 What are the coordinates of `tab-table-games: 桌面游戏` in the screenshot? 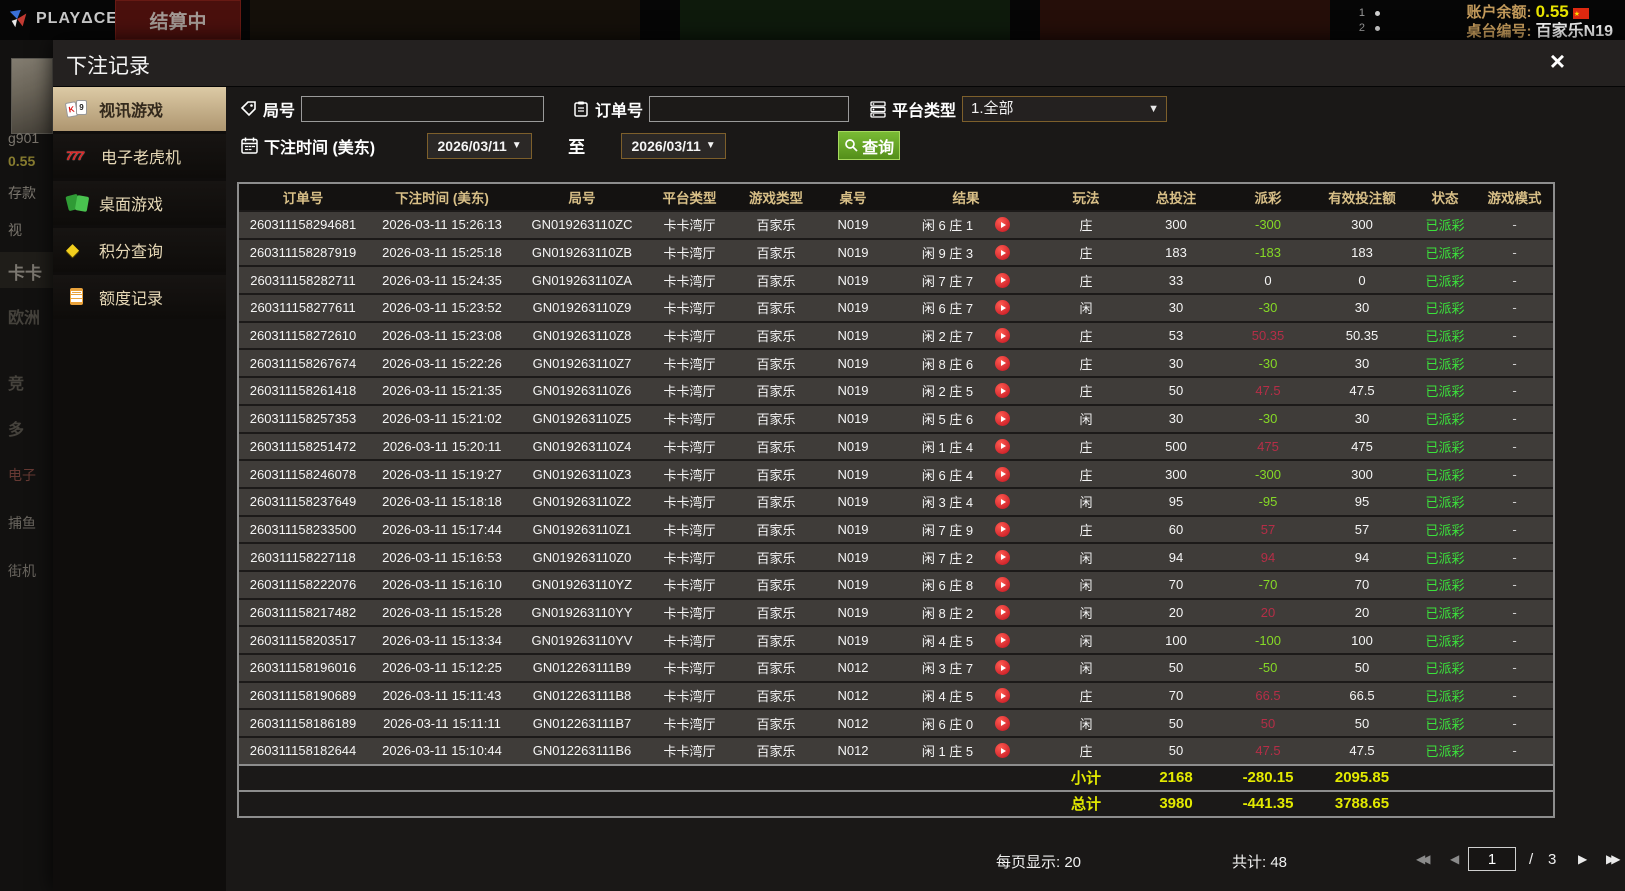 It's located at (139, 203).